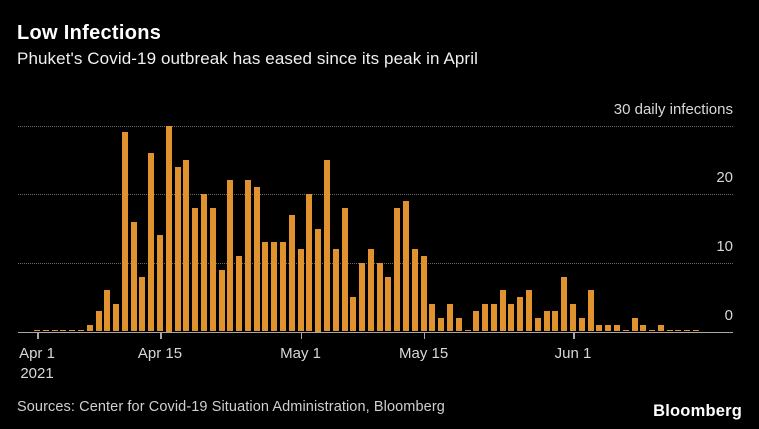 Image resolution: width=759 pixels, height=429 pixels. I want to click on x-axis-label: May 15, so click(424, 353).